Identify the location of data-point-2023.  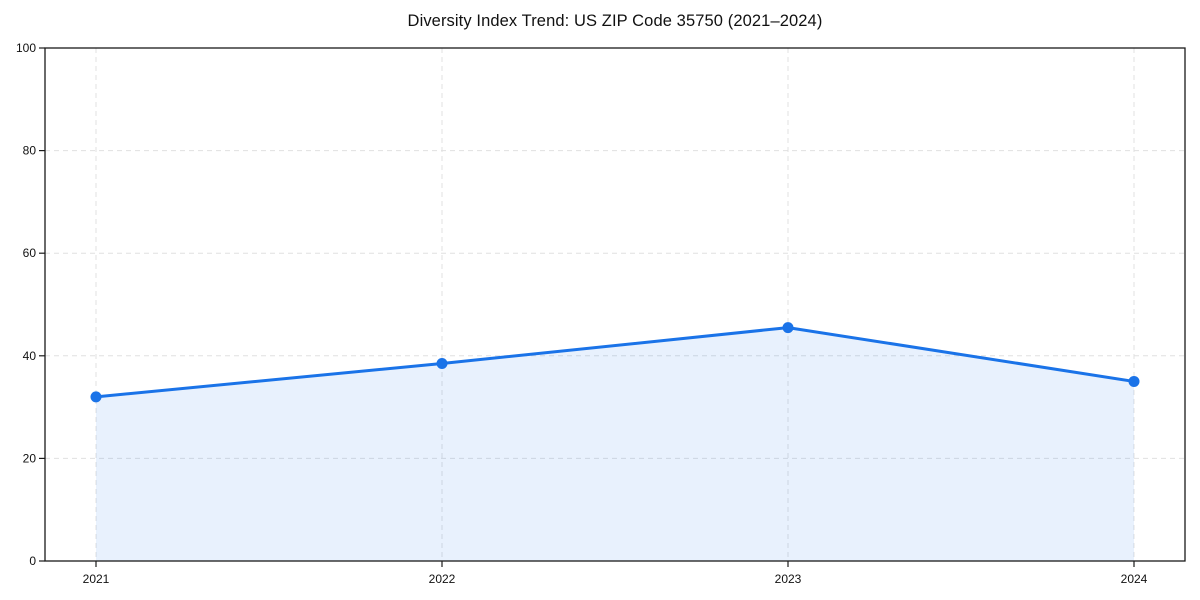
(788, 328).